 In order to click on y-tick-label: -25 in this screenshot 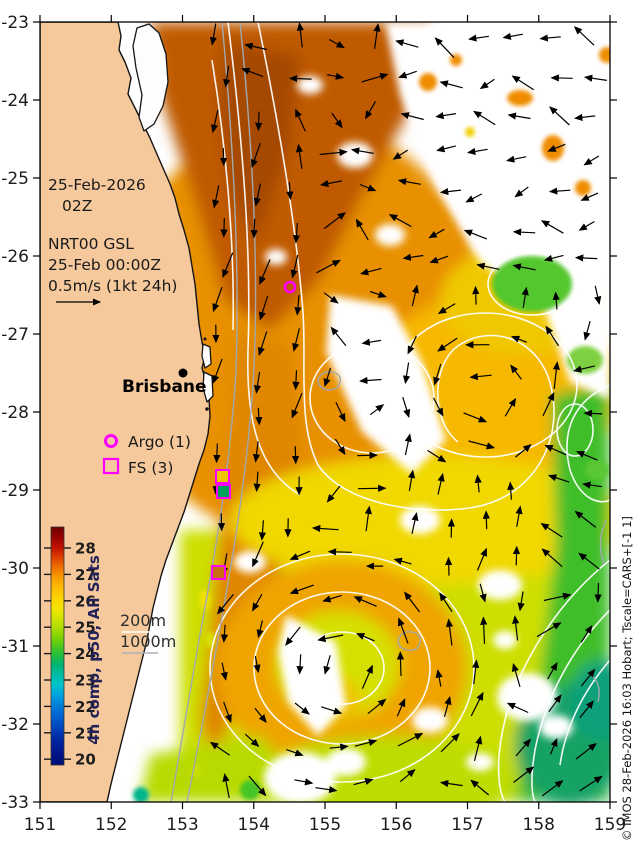, I will do `click(15, 179)`.